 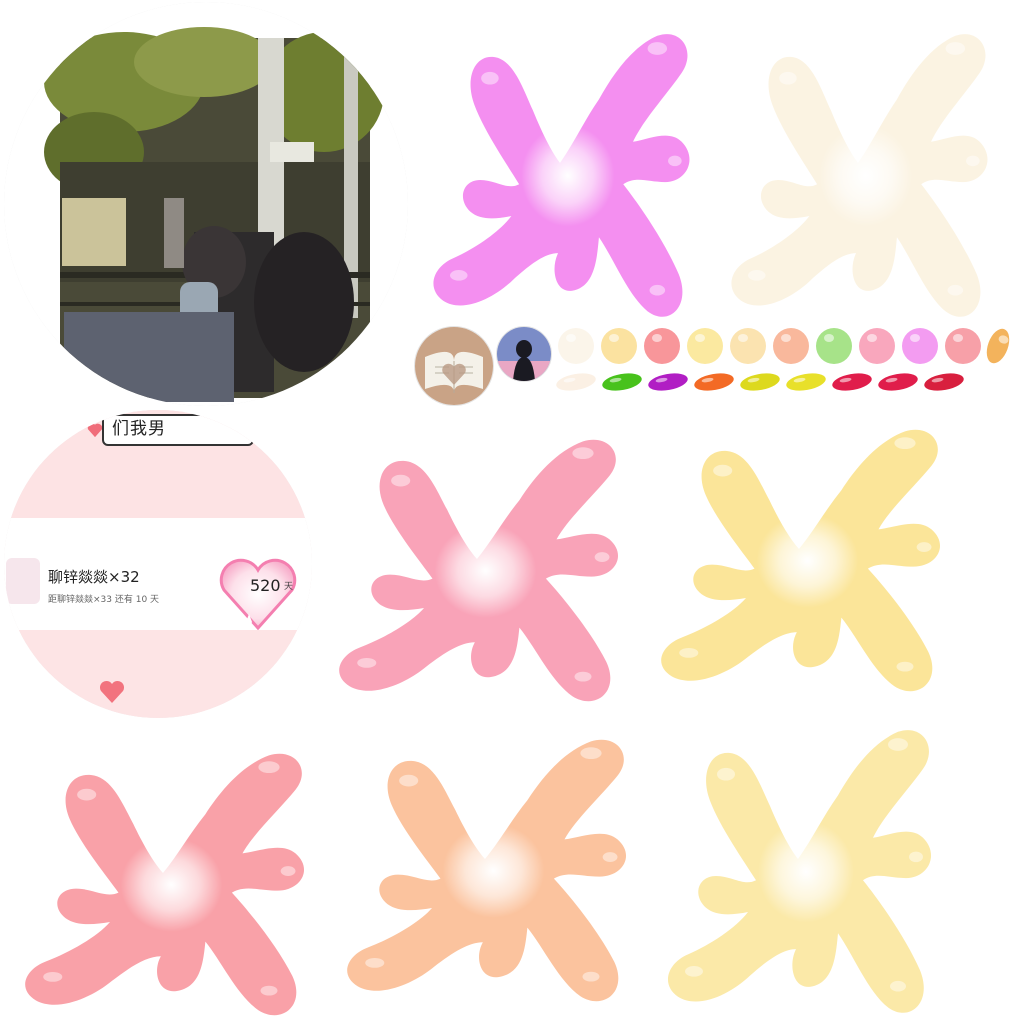 I want to click on chat-name: 聊锌燚燚×32, so click(x=94, y=577).